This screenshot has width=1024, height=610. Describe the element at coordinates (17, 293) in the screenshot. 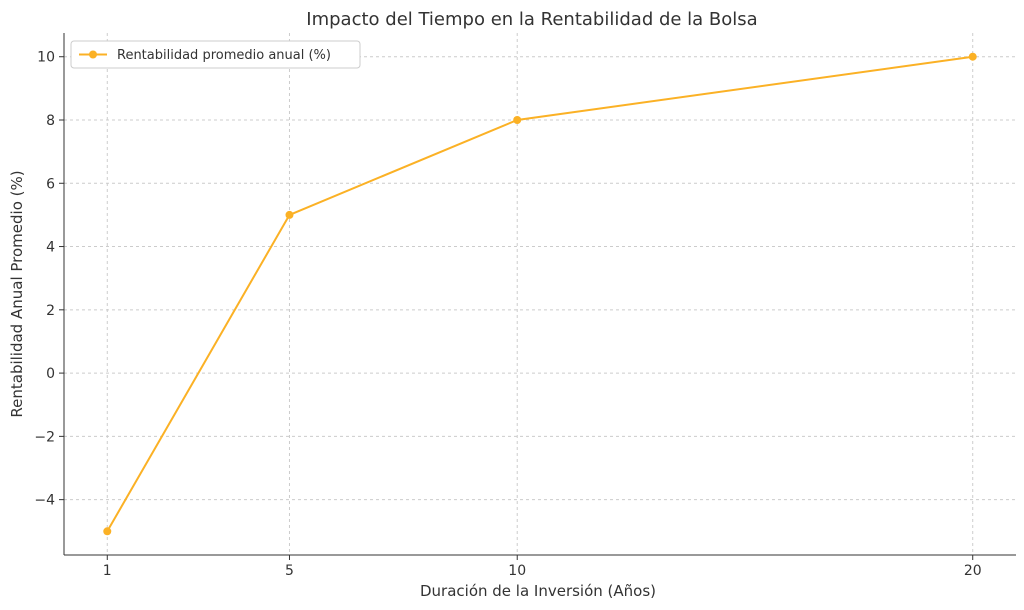

I see `y-axis-label: Rentabilidad Anual Promedio (%)` at that location.